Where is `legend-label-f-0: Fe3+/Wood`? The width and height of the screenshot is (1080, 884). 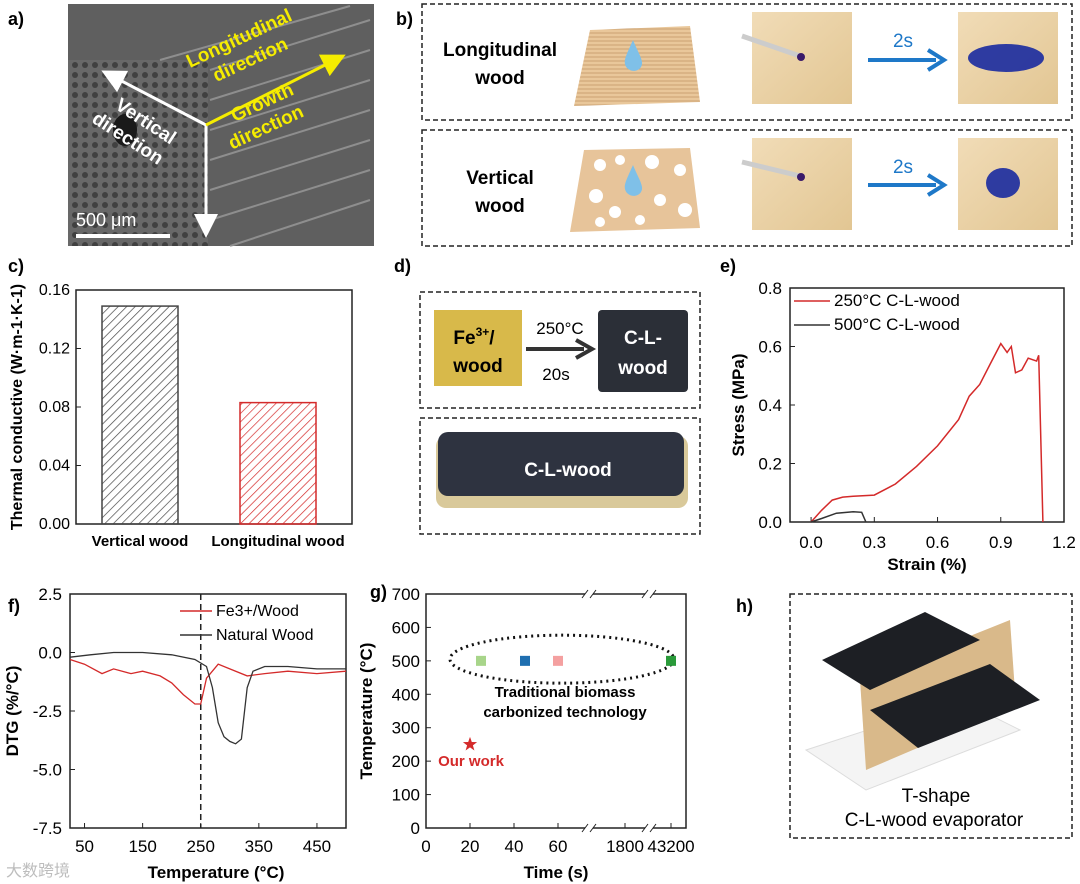
legend-label-f-0: Fe3+/Wood is located at coordinates (257, 611).